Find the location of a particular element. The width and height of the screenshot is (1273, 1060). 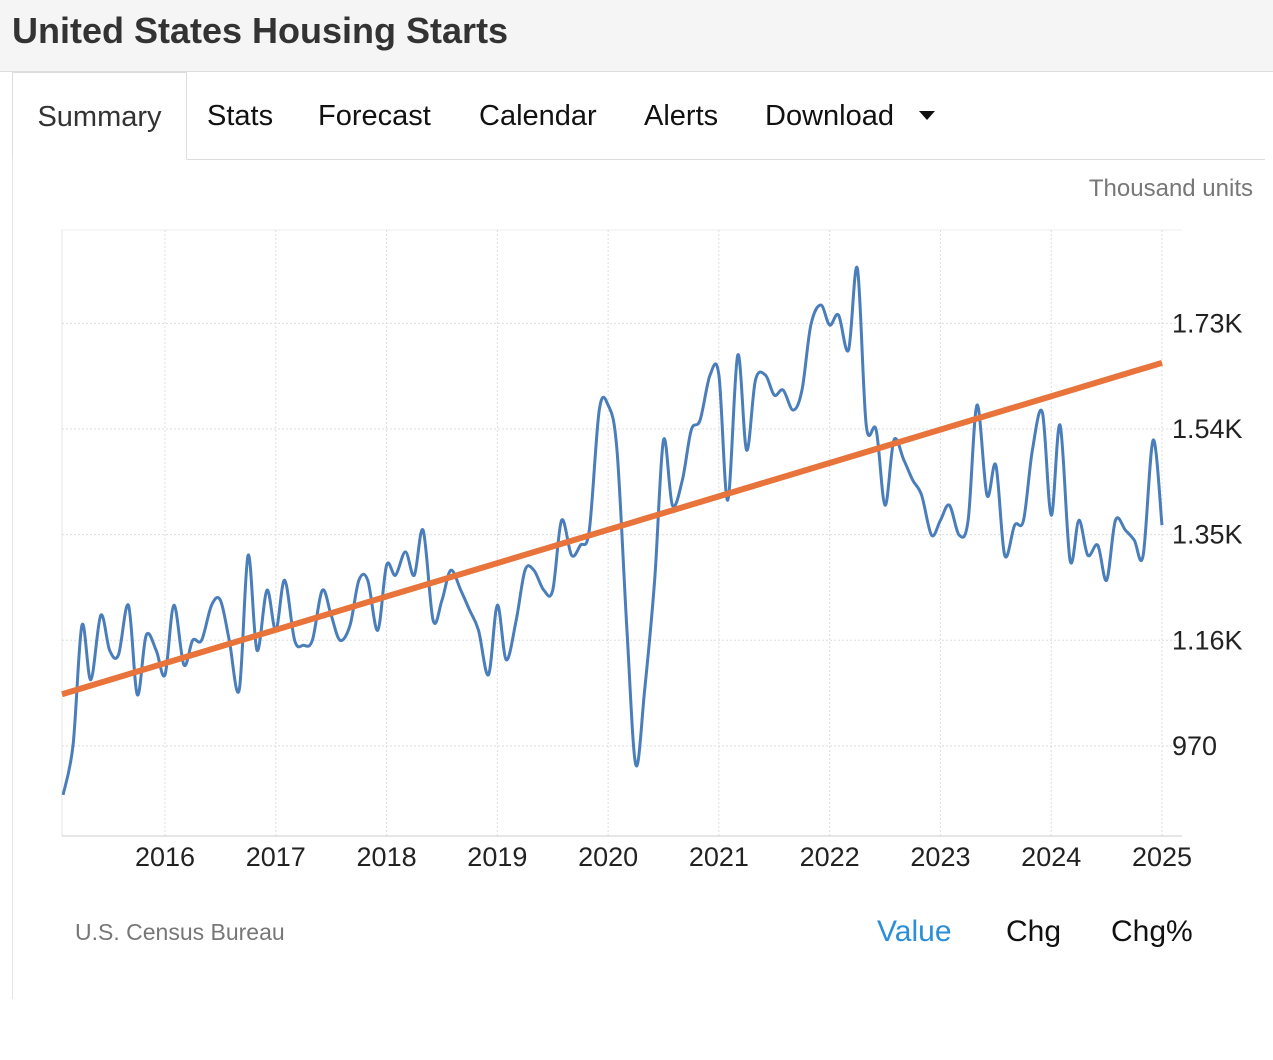

y-tick-label: 970 is located at coordinates (1194, 746).